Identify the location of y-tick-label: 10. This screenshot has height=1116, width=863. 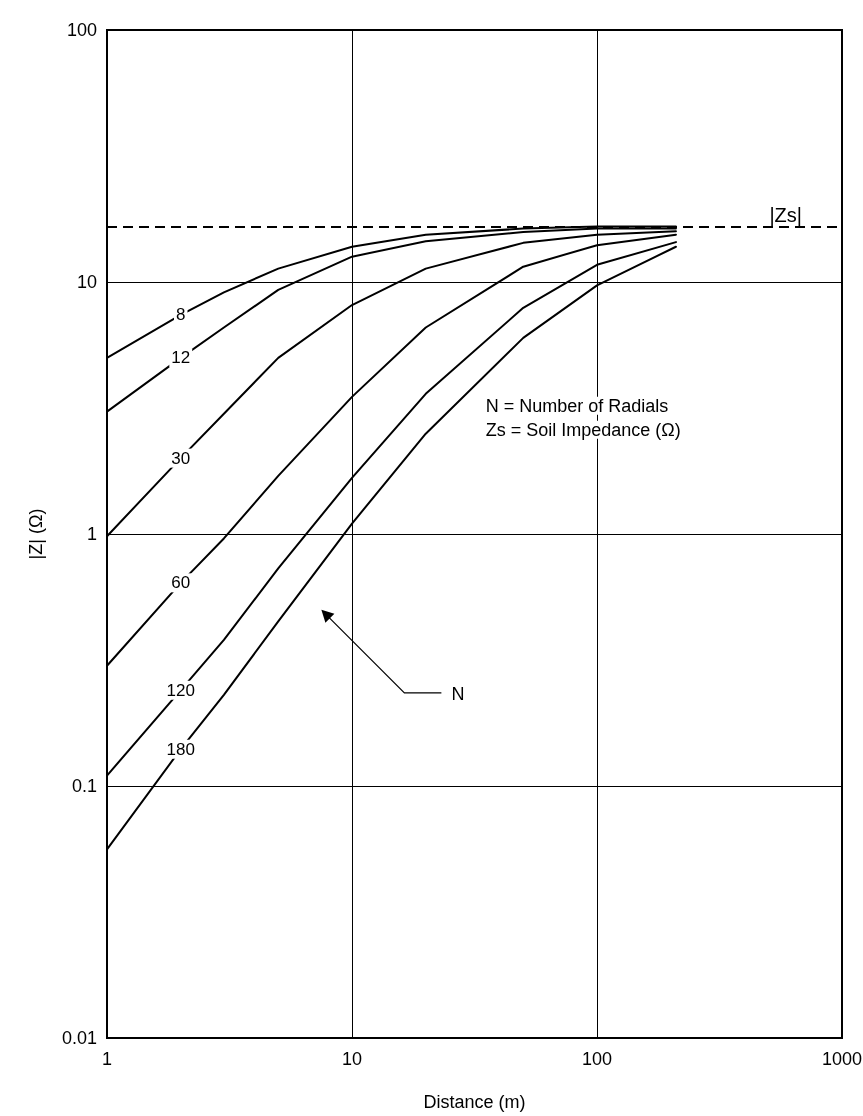
(86, 282).